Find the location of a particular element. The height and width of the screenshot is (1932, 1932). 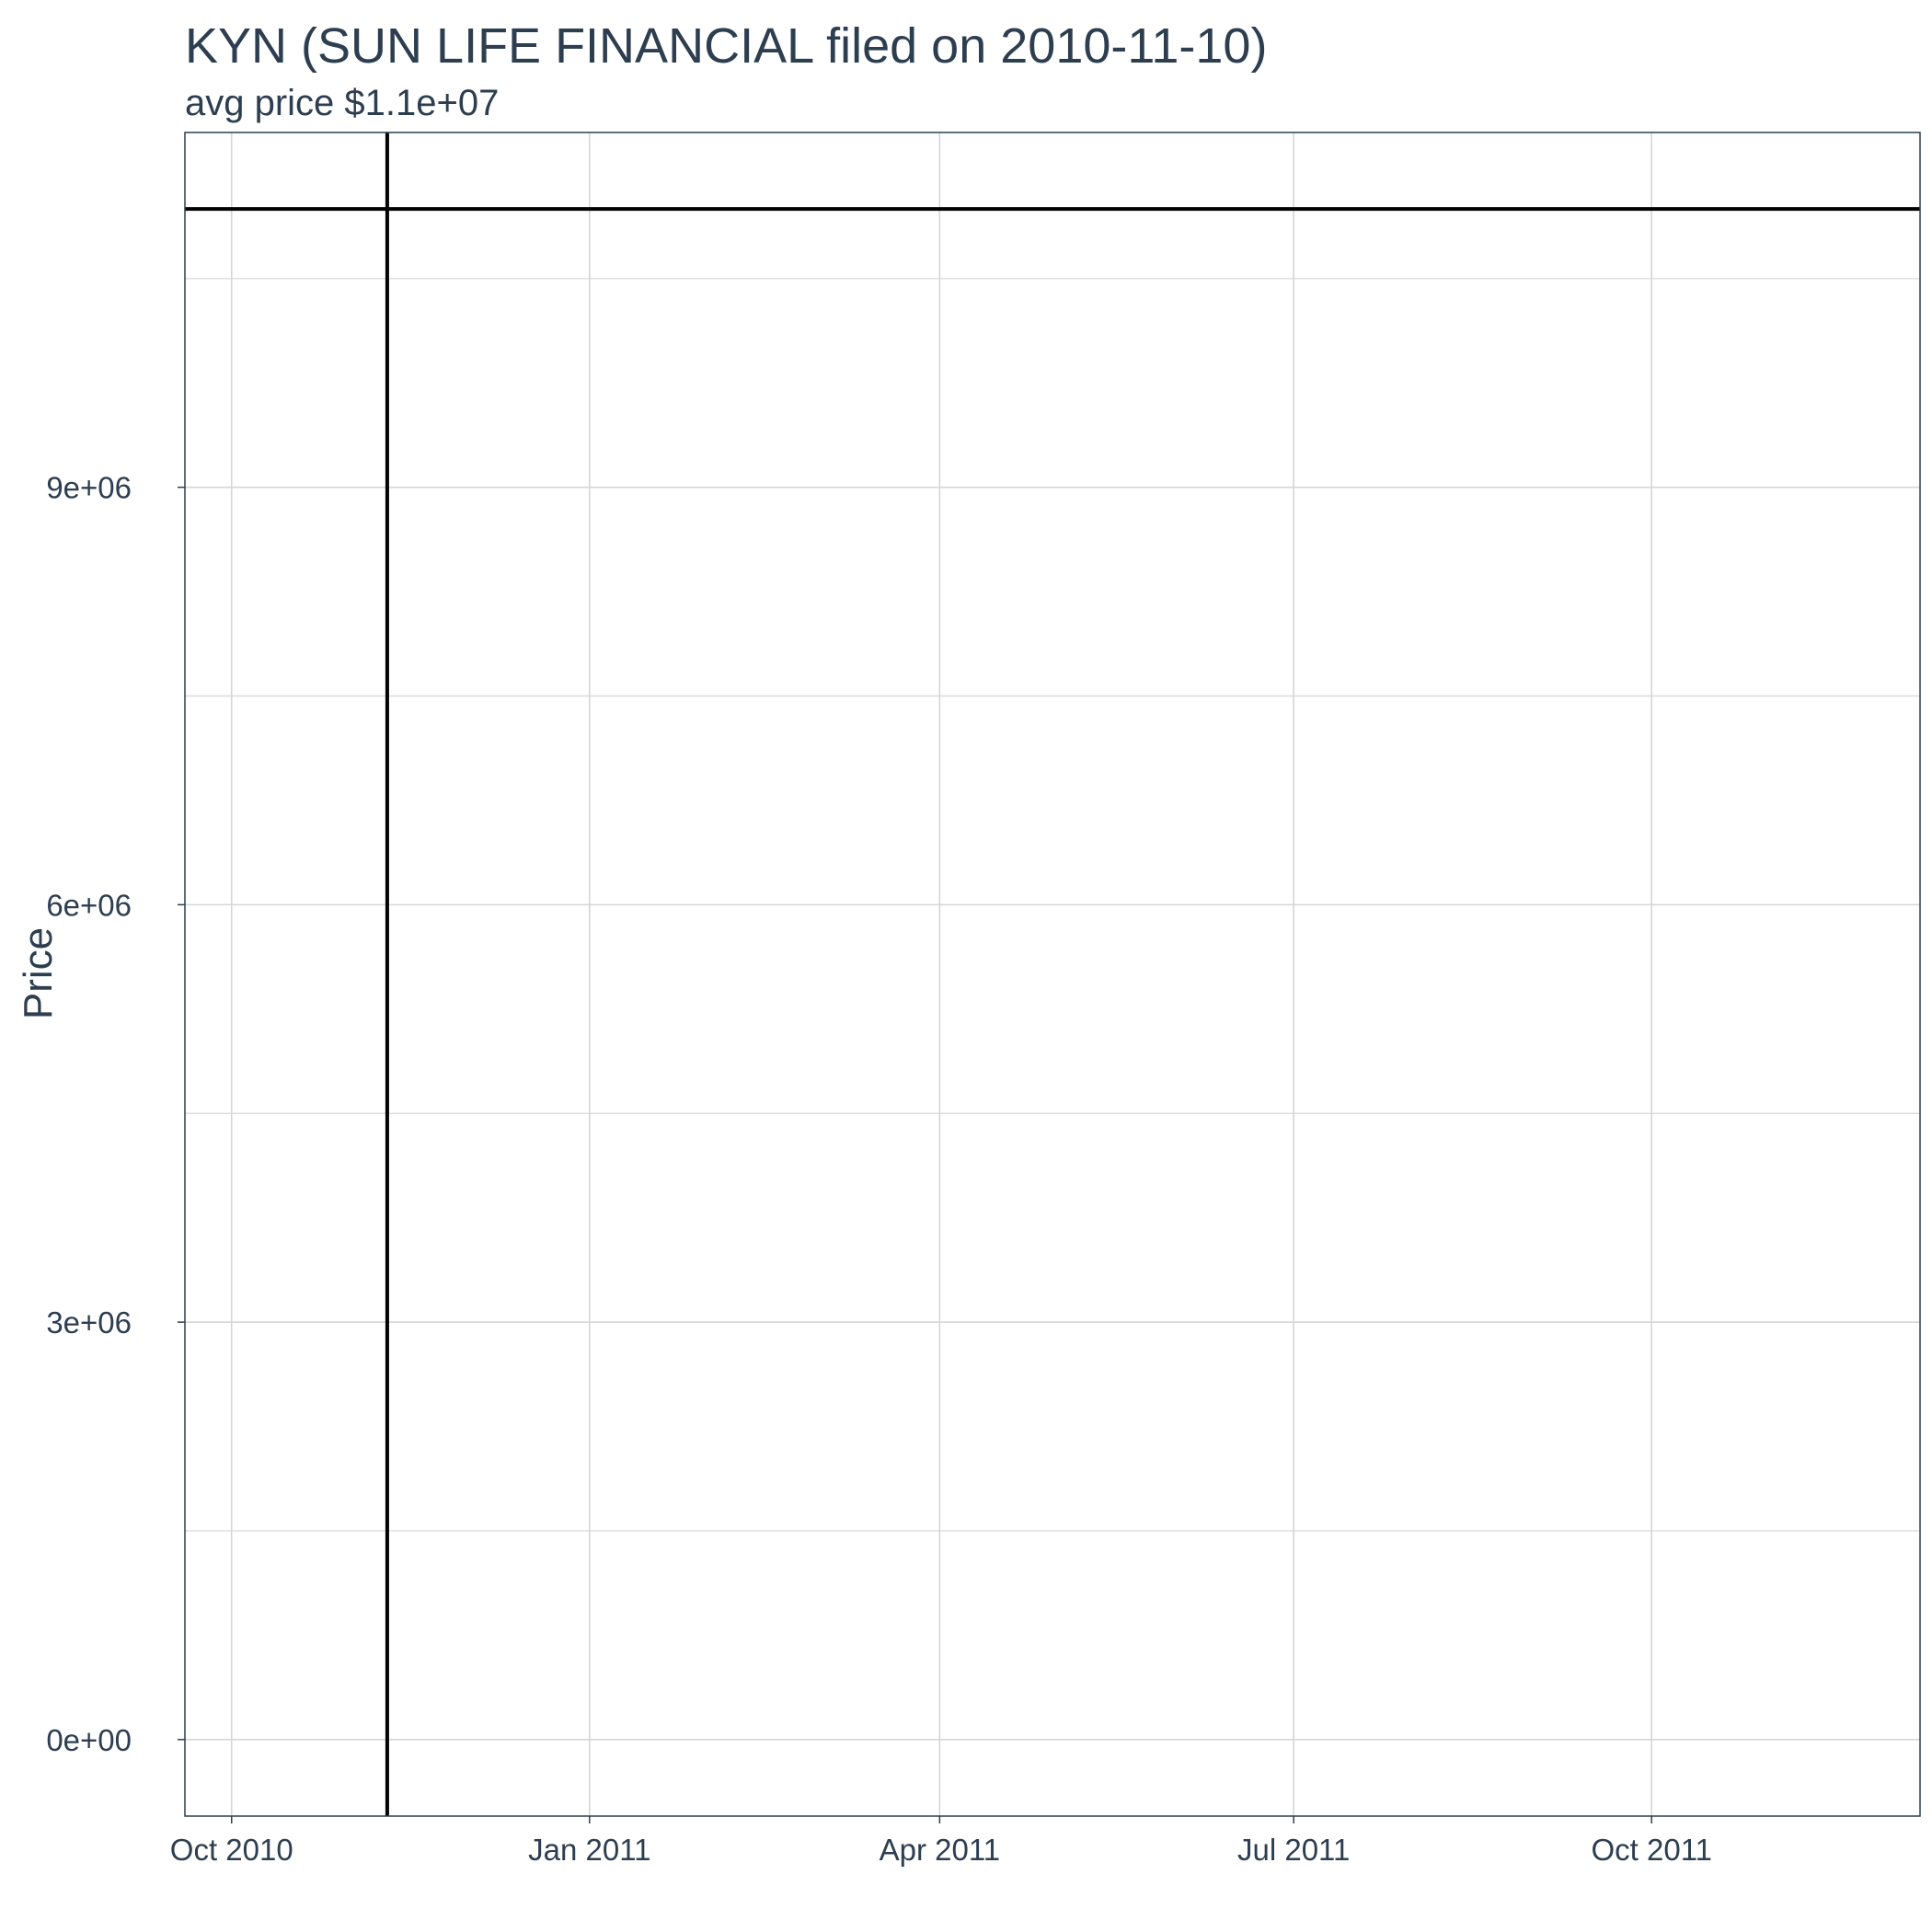

y-tick-label: 0e+00 is located at coordinates (89, 1740).